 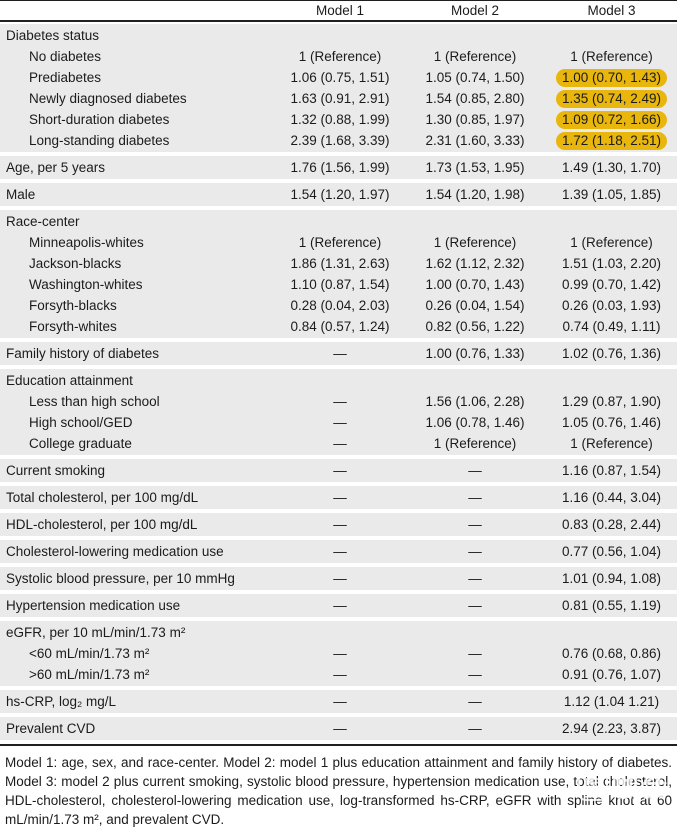 I want to click on table-row: >60 mL/min/1.73 m² — — 0.91 (0.76, 1.07), so click(x=338, y=674).